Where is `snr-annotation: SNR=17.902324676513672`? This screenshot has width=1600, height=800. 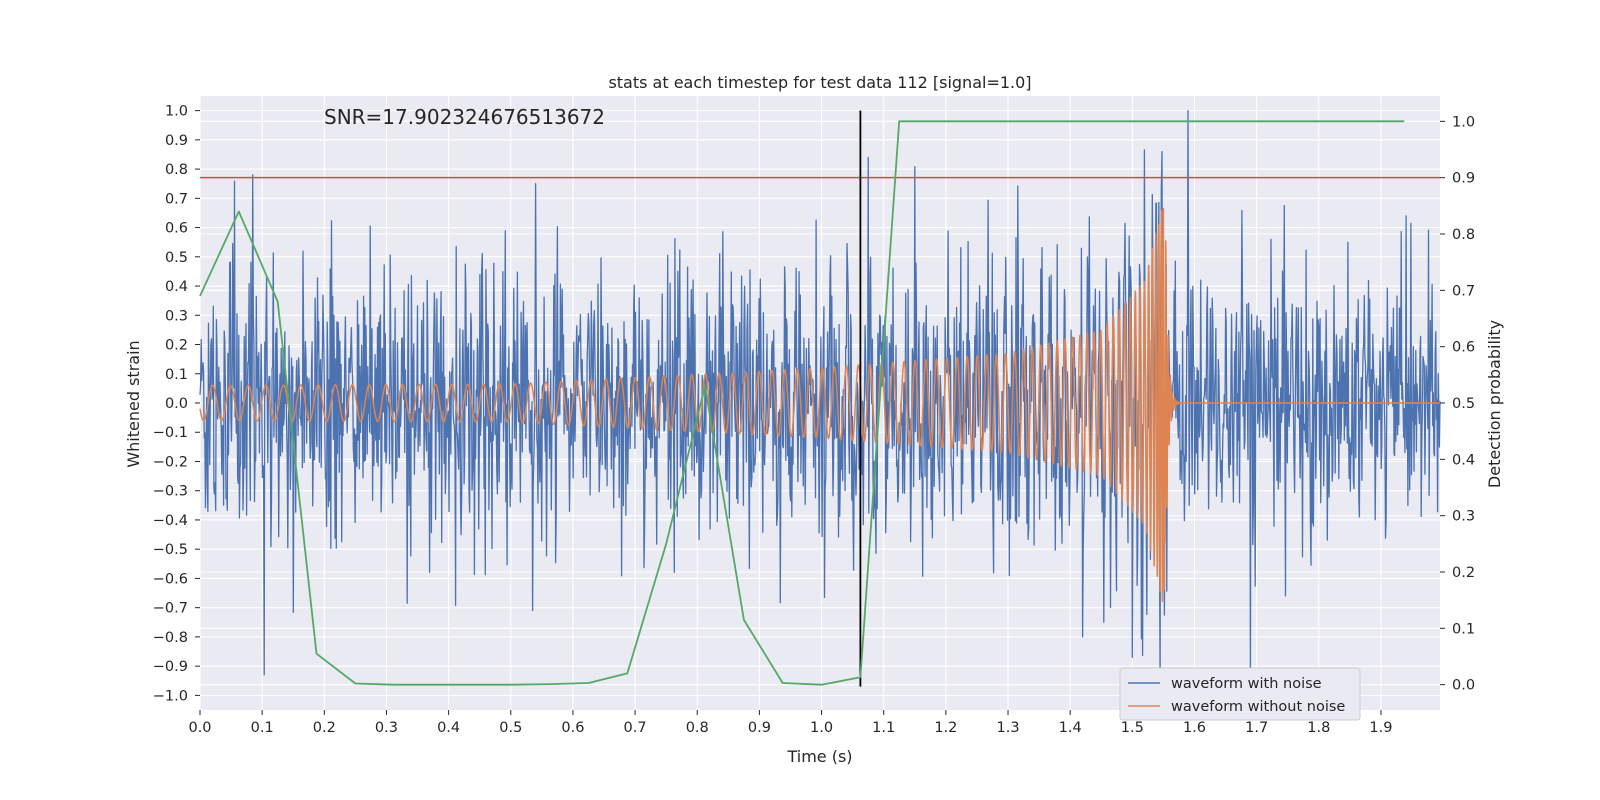
snr-annotation: SNR=17.902324676513672 is located at coordinates (464, 117).